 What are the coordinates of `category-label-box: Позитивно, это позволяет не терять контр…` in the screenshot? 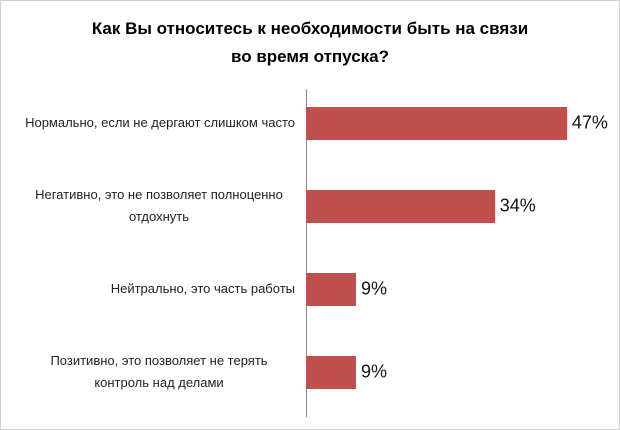 It's located at (153, 372).